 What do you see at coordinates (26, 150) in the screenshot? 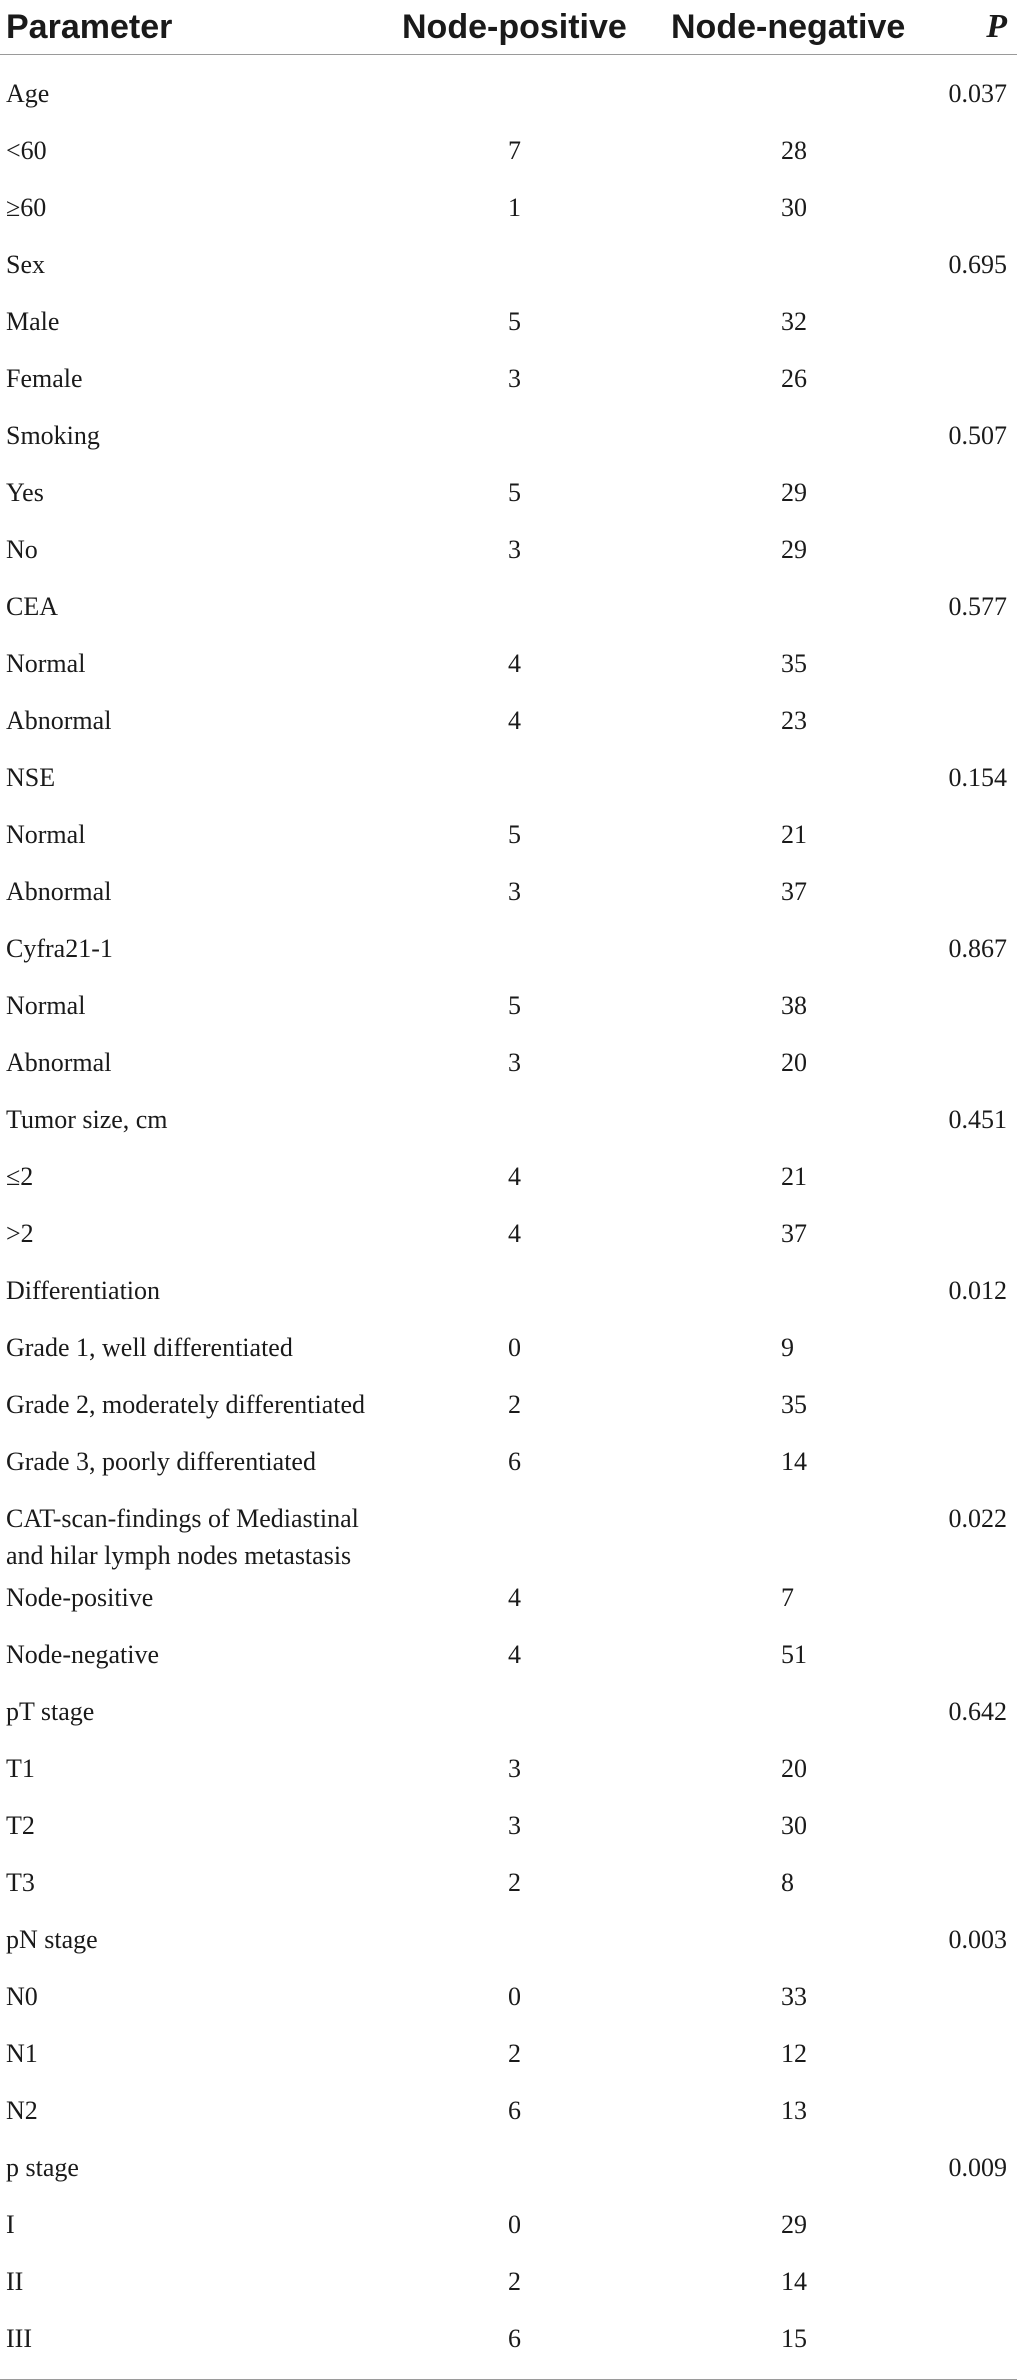
I see `cell-parameter: <60` at bounding box center [26, 150].